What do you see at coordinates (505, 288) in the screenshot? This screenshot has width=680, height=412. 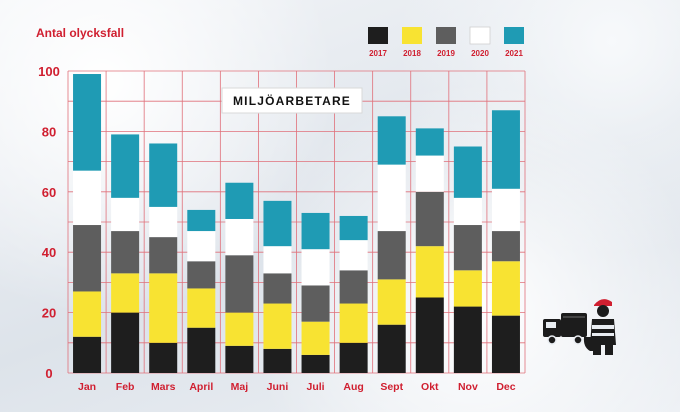 I see `bar-segment-dec-2018` at bounding box center [505, 288].